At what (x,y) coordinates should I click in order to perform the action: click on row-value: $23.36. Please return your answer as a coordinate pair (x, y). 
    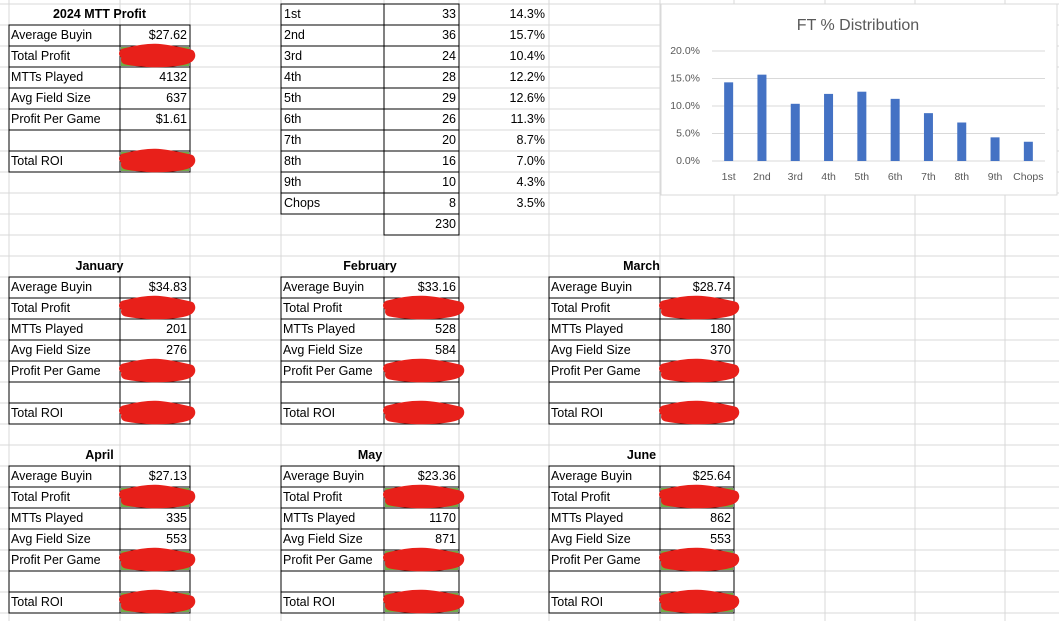
    Looking at the image, I should click on (437, 476).